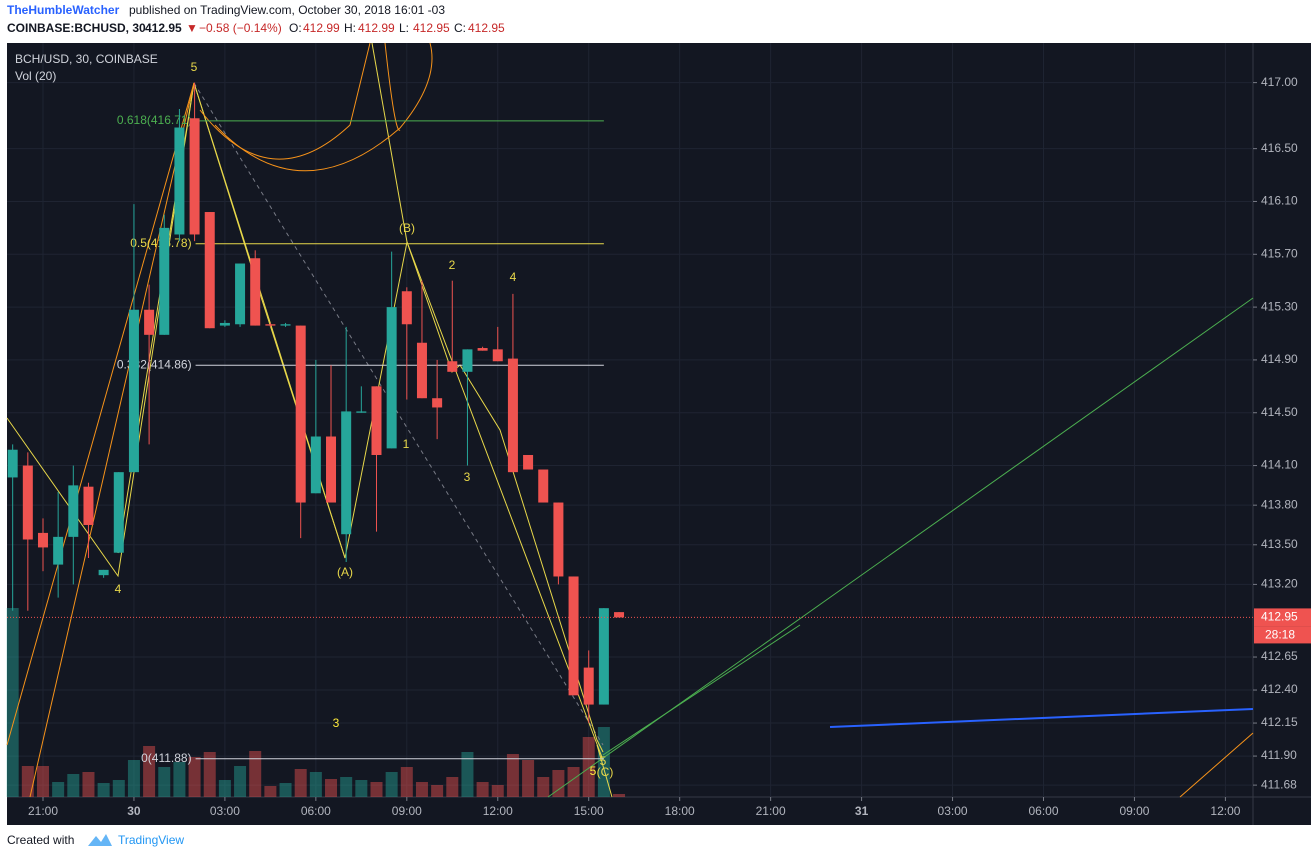  Describe the element at coordinates (345, 572) in the screenshot. I see `wave-label: (A)` at that location.